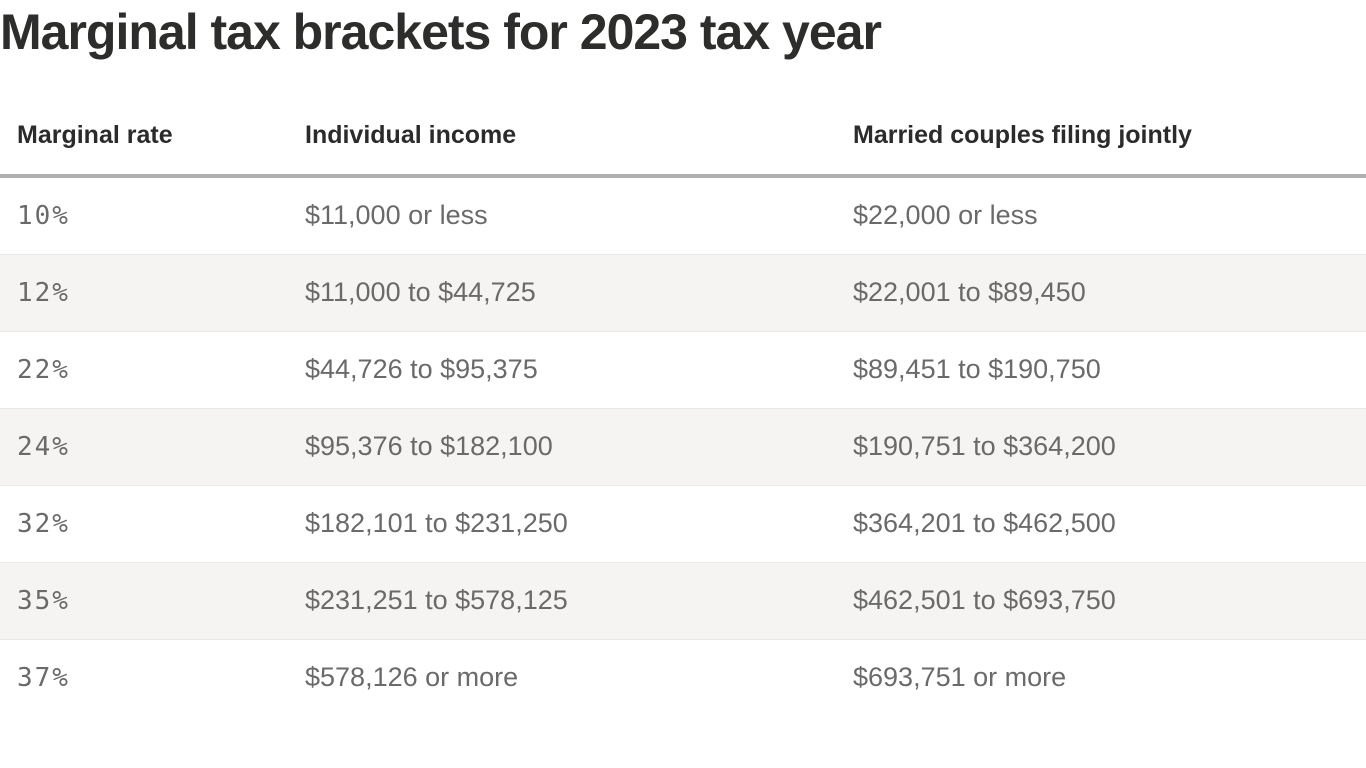 The height and width of the screenshot is (768, 1366). I want to click on individual-income-cell: $11,000 or less, so click(396, 215).